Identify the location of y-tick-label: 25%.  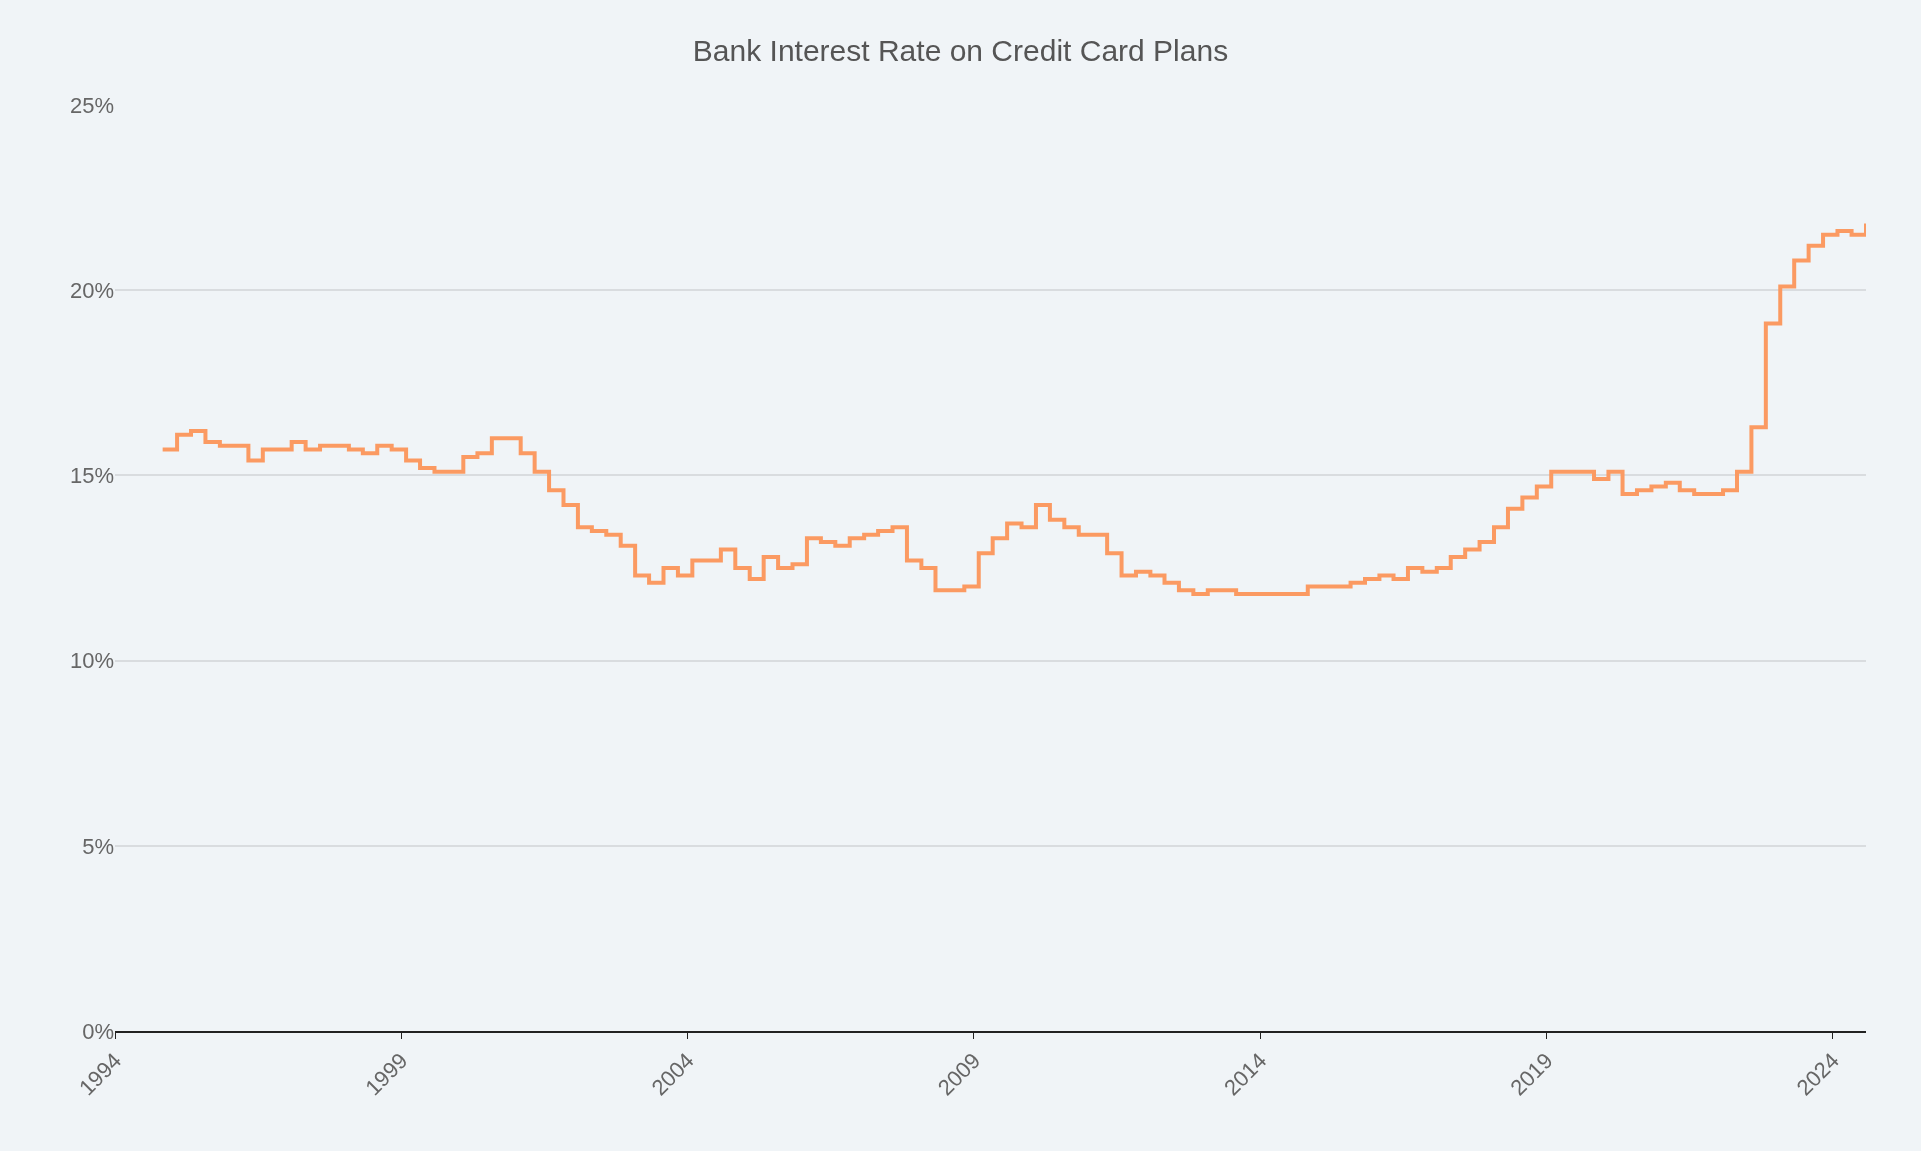
(91, 105).